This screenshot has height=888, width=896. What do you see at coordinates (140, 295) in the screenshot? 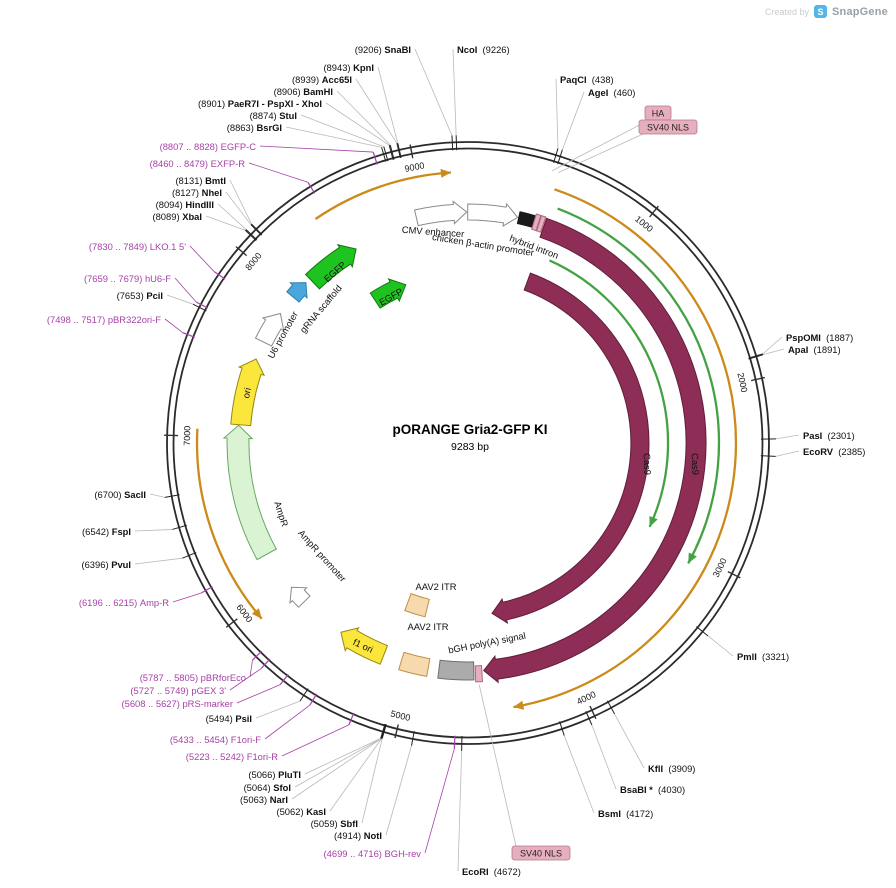
I see `enzyme-label-PciI: (7653) PciI` at bounding box center [140, 295].